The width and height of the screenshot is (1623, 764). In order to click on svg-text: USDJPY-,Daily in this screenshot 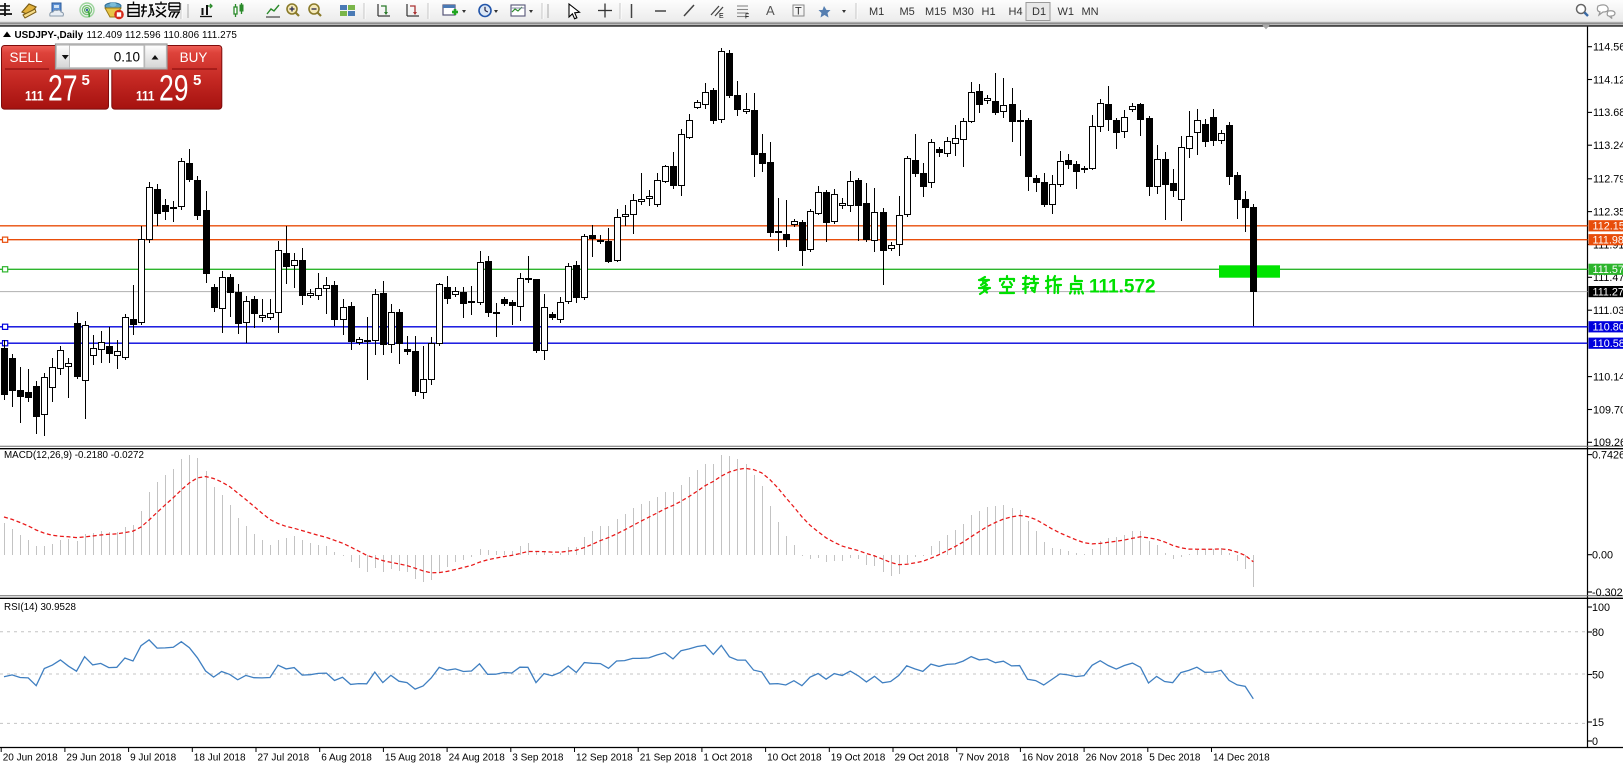, I will do `click(49, 35)`.